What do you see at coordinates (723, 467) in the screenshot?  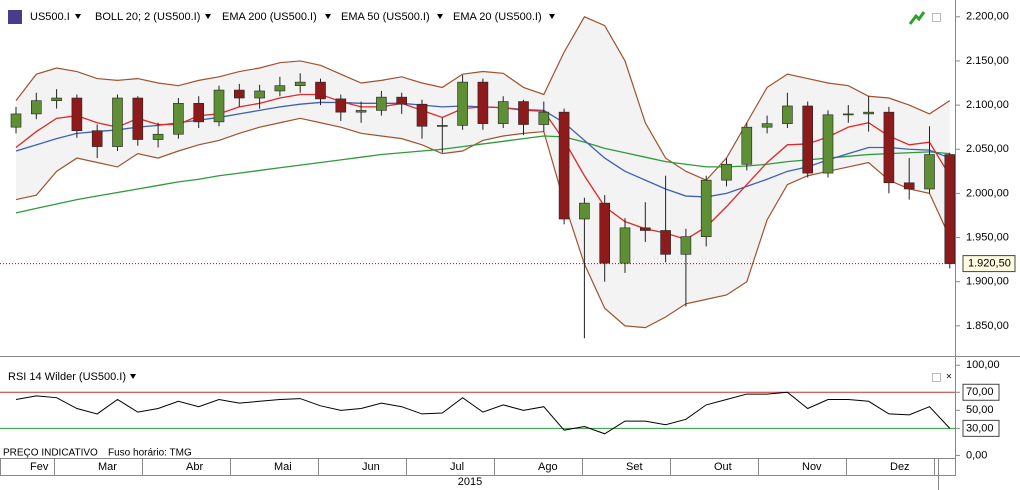 I see `x-tick-label: Out` at bounding box center [723, 467].